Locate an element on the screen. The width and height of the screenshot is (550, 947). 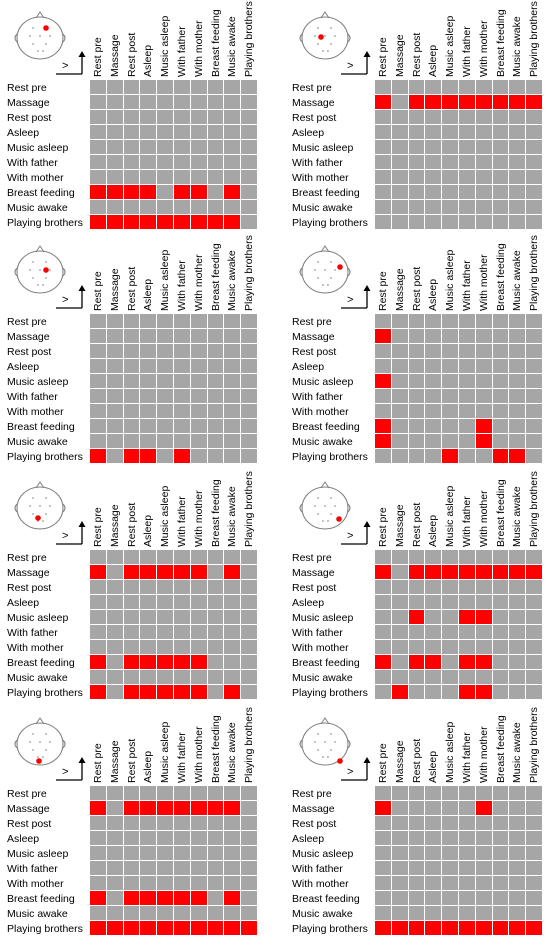
column-label: Asleep is located at coordinates (148, 60).